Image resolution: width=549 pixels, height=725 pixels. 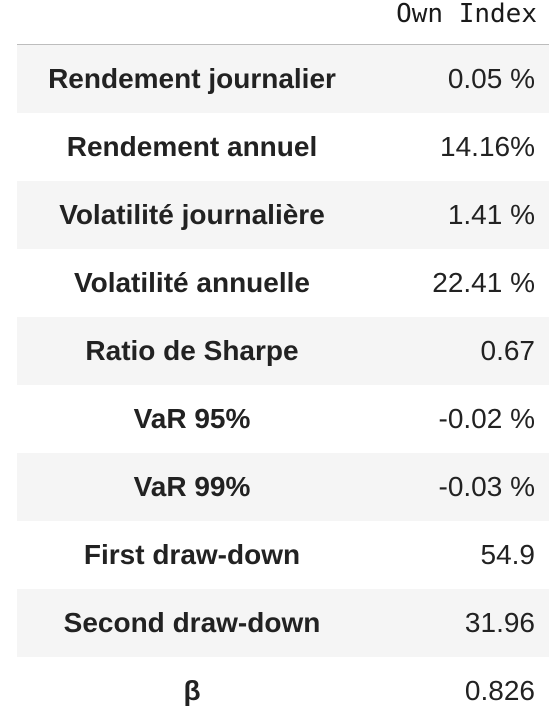 I want to click on row-label: First draw-down, so click(x=192, y=554).